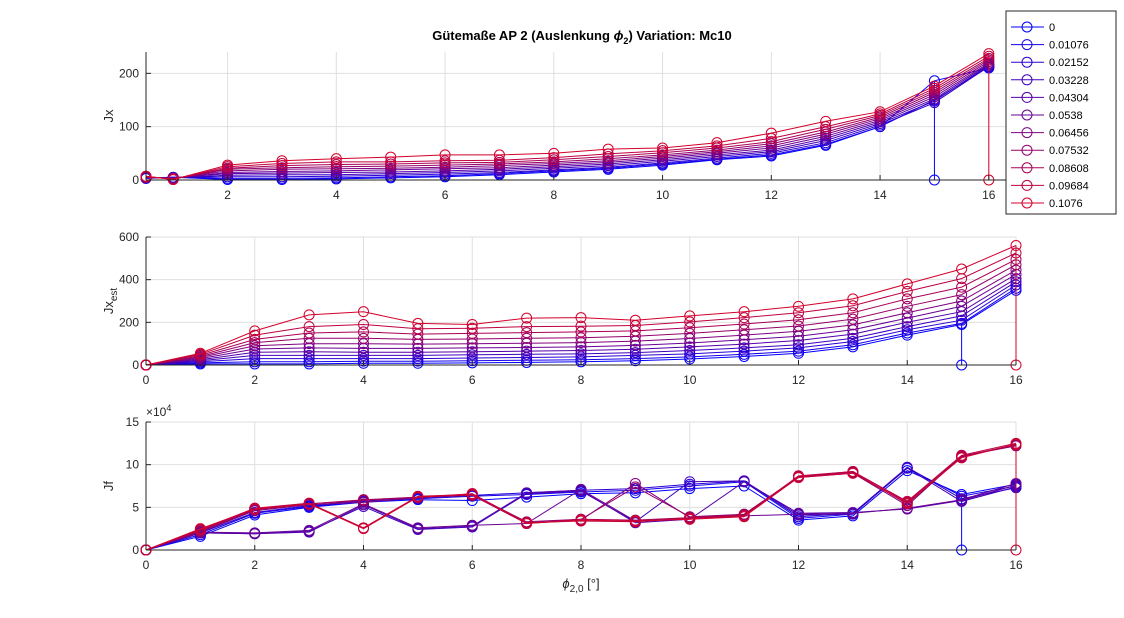  Describe the element at coordinates (1050, 168) in the screenshot. I see `legend-item: 0.08608` at that location.